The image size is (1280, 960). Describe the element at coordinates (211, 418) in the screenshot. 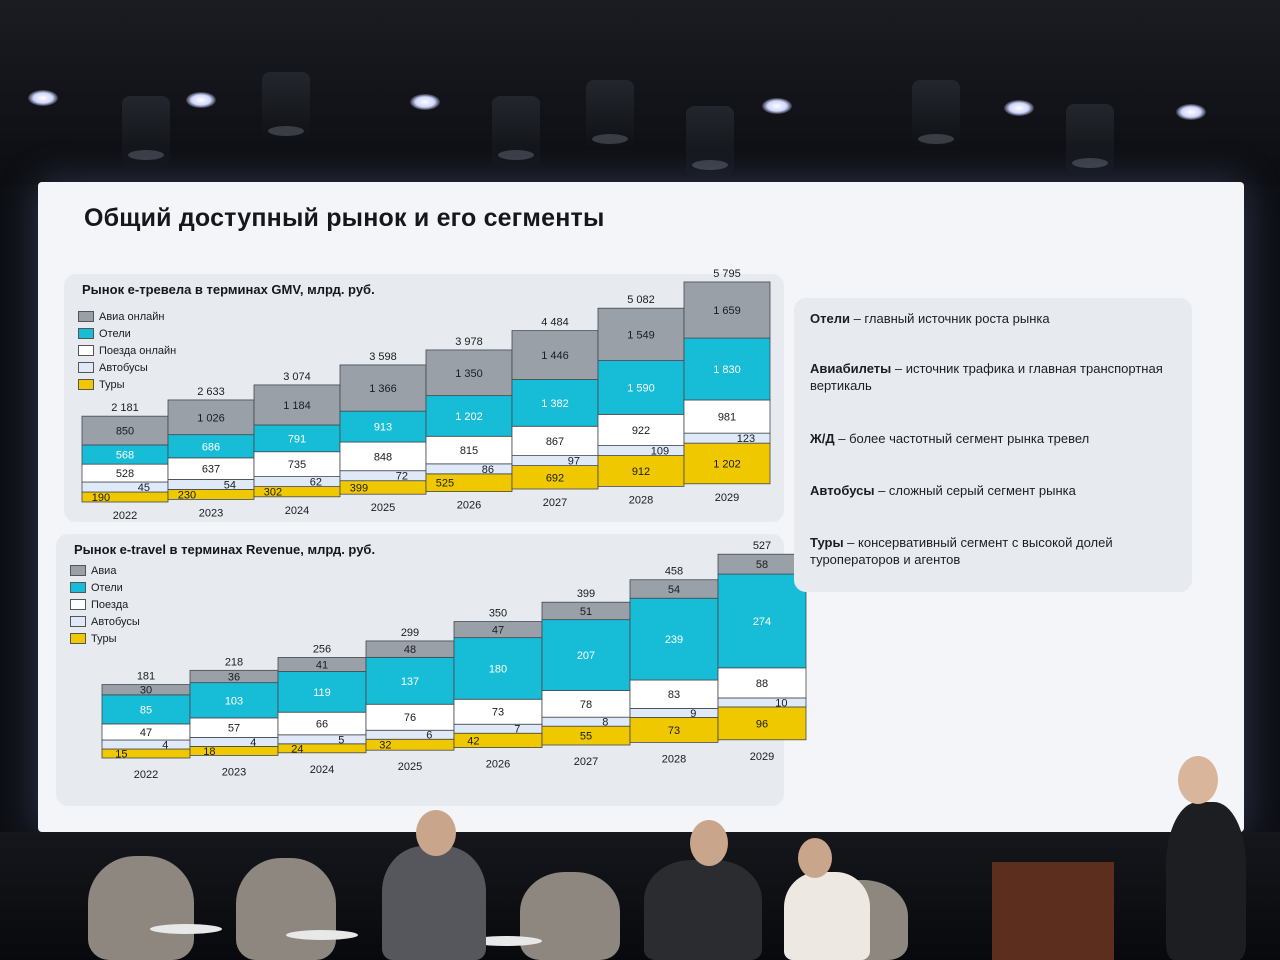

I see `bar-value-label: 1 026` at that location.